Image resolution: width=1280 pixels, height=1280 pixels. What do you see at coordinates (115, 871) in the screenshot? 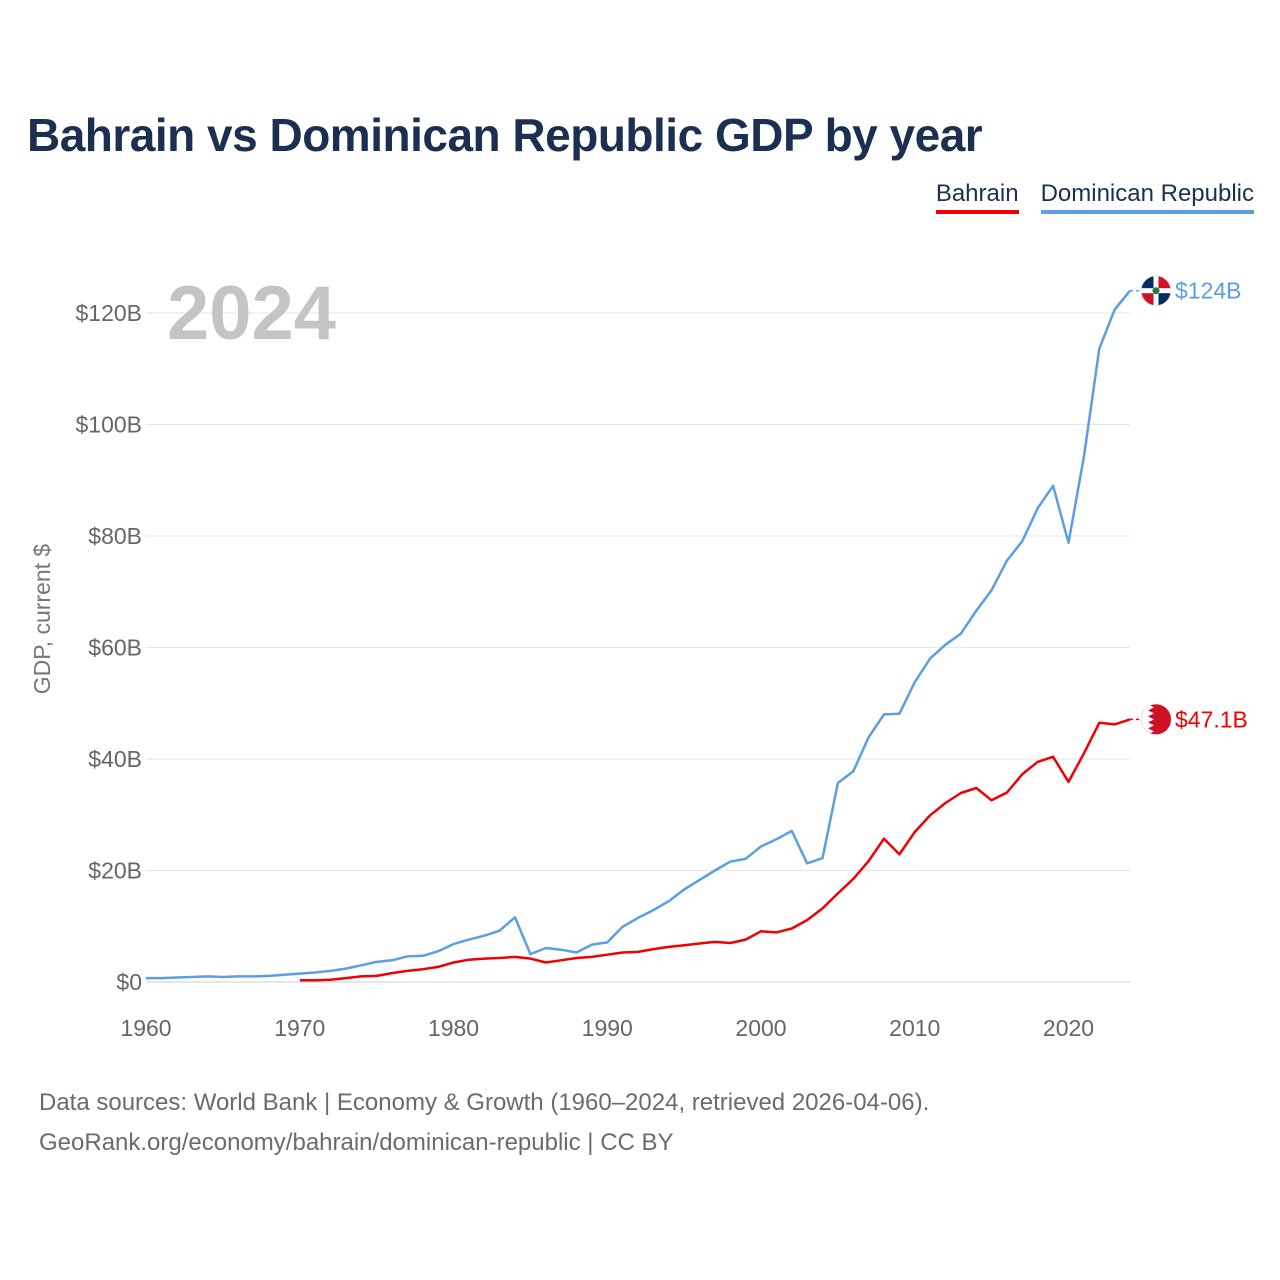
I see `y-tick-label: $20B` at bounding box center [115, 871].